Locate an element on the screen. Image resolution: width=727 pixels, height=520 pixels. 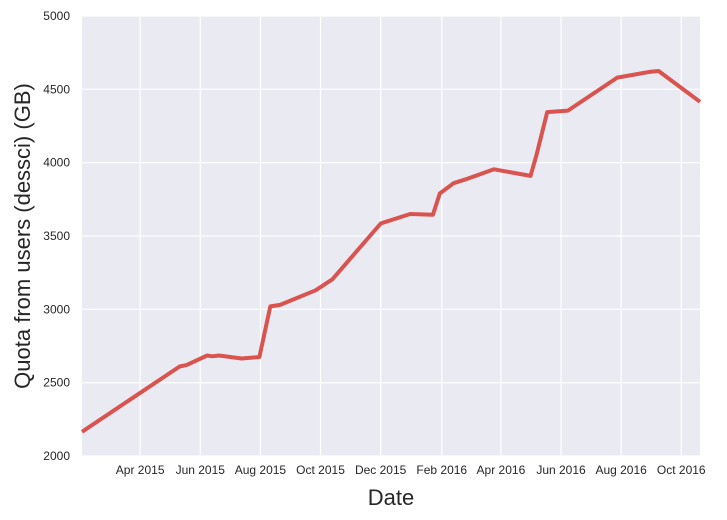
y-tick-labels: 2000 2500 3000 3500 4000 4500 5000 is located at coordinates (56, 236).